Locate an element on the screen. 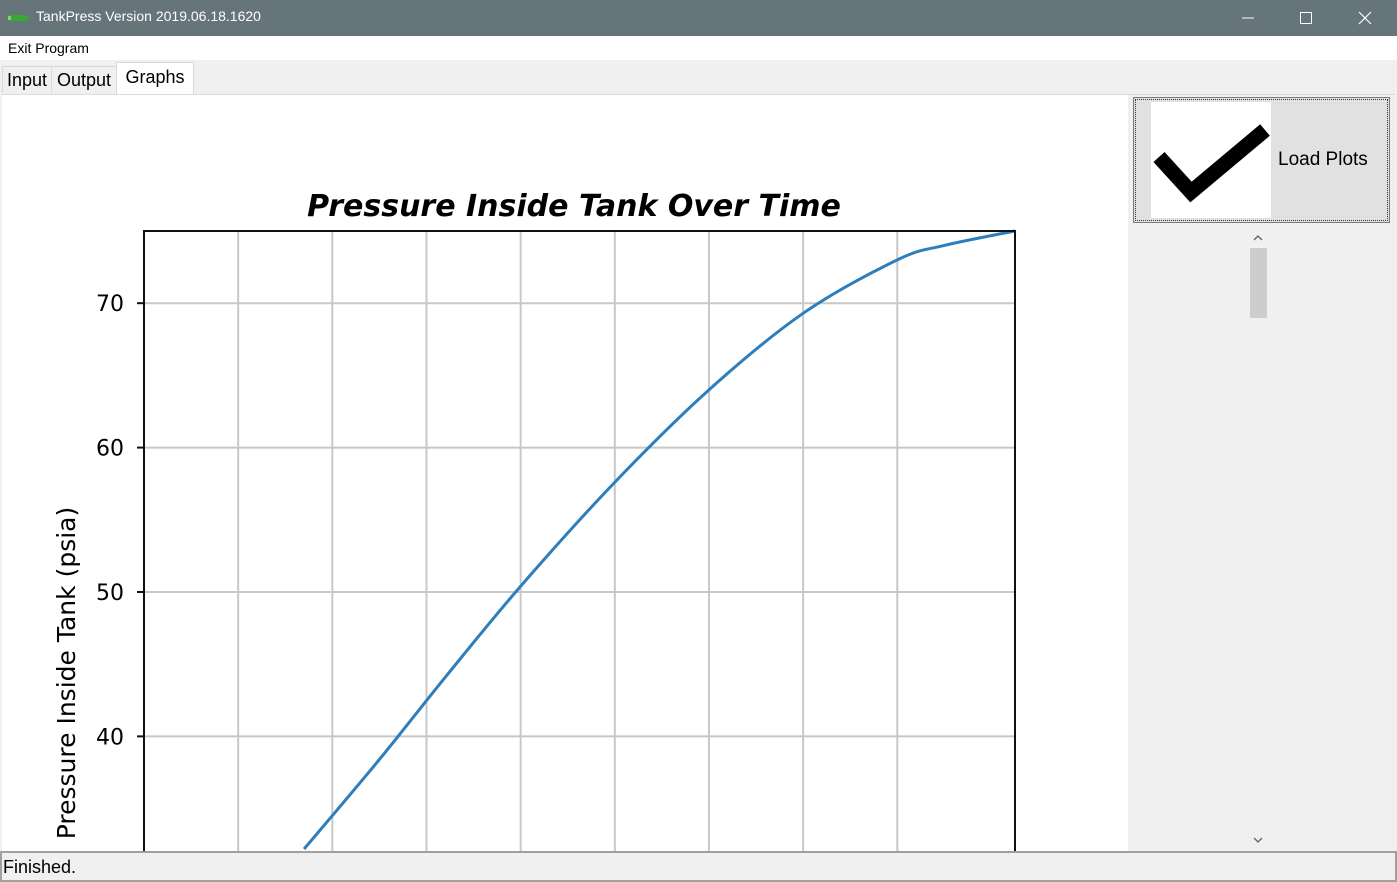 The image size is (1397, 882). maximize-icon is located at coordinates (1306, 18).